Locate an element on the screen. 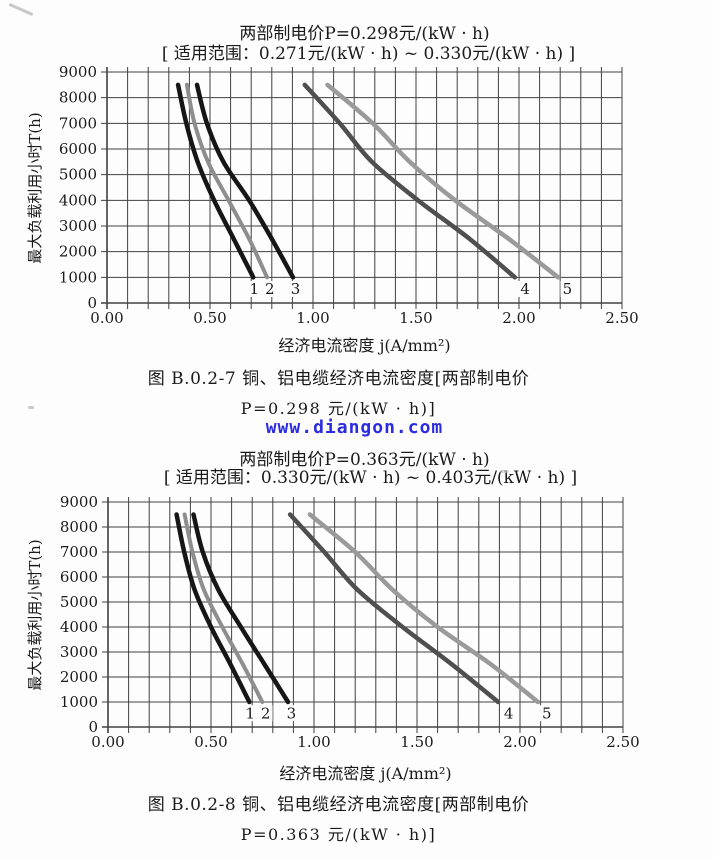  watermark-text: www.diangon.com is located at coordinates (354, 427).